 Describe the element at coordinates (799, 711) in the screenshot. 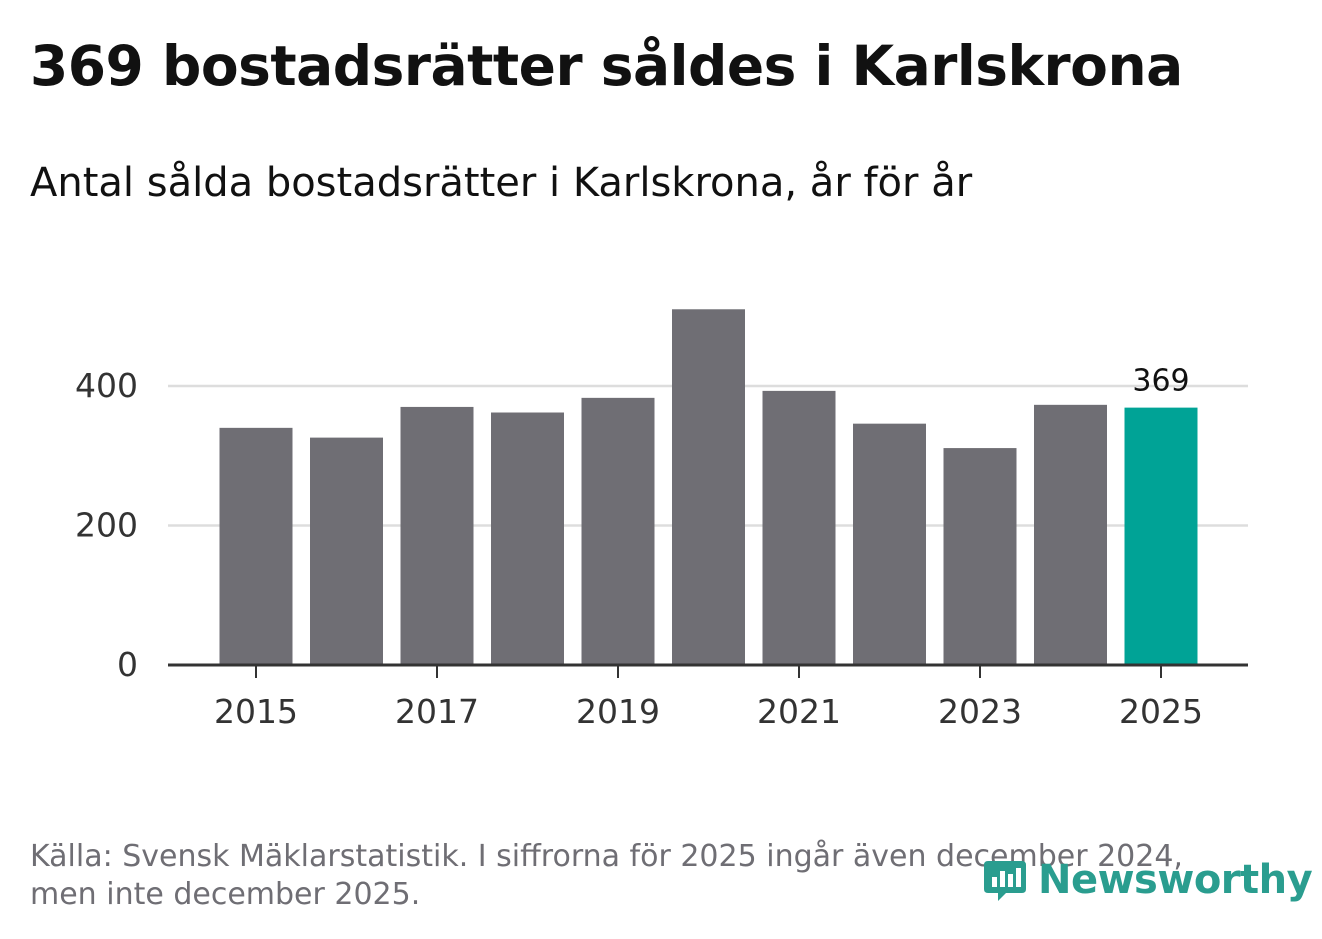

I see `x-tick-label-2021: 2021` at that location.